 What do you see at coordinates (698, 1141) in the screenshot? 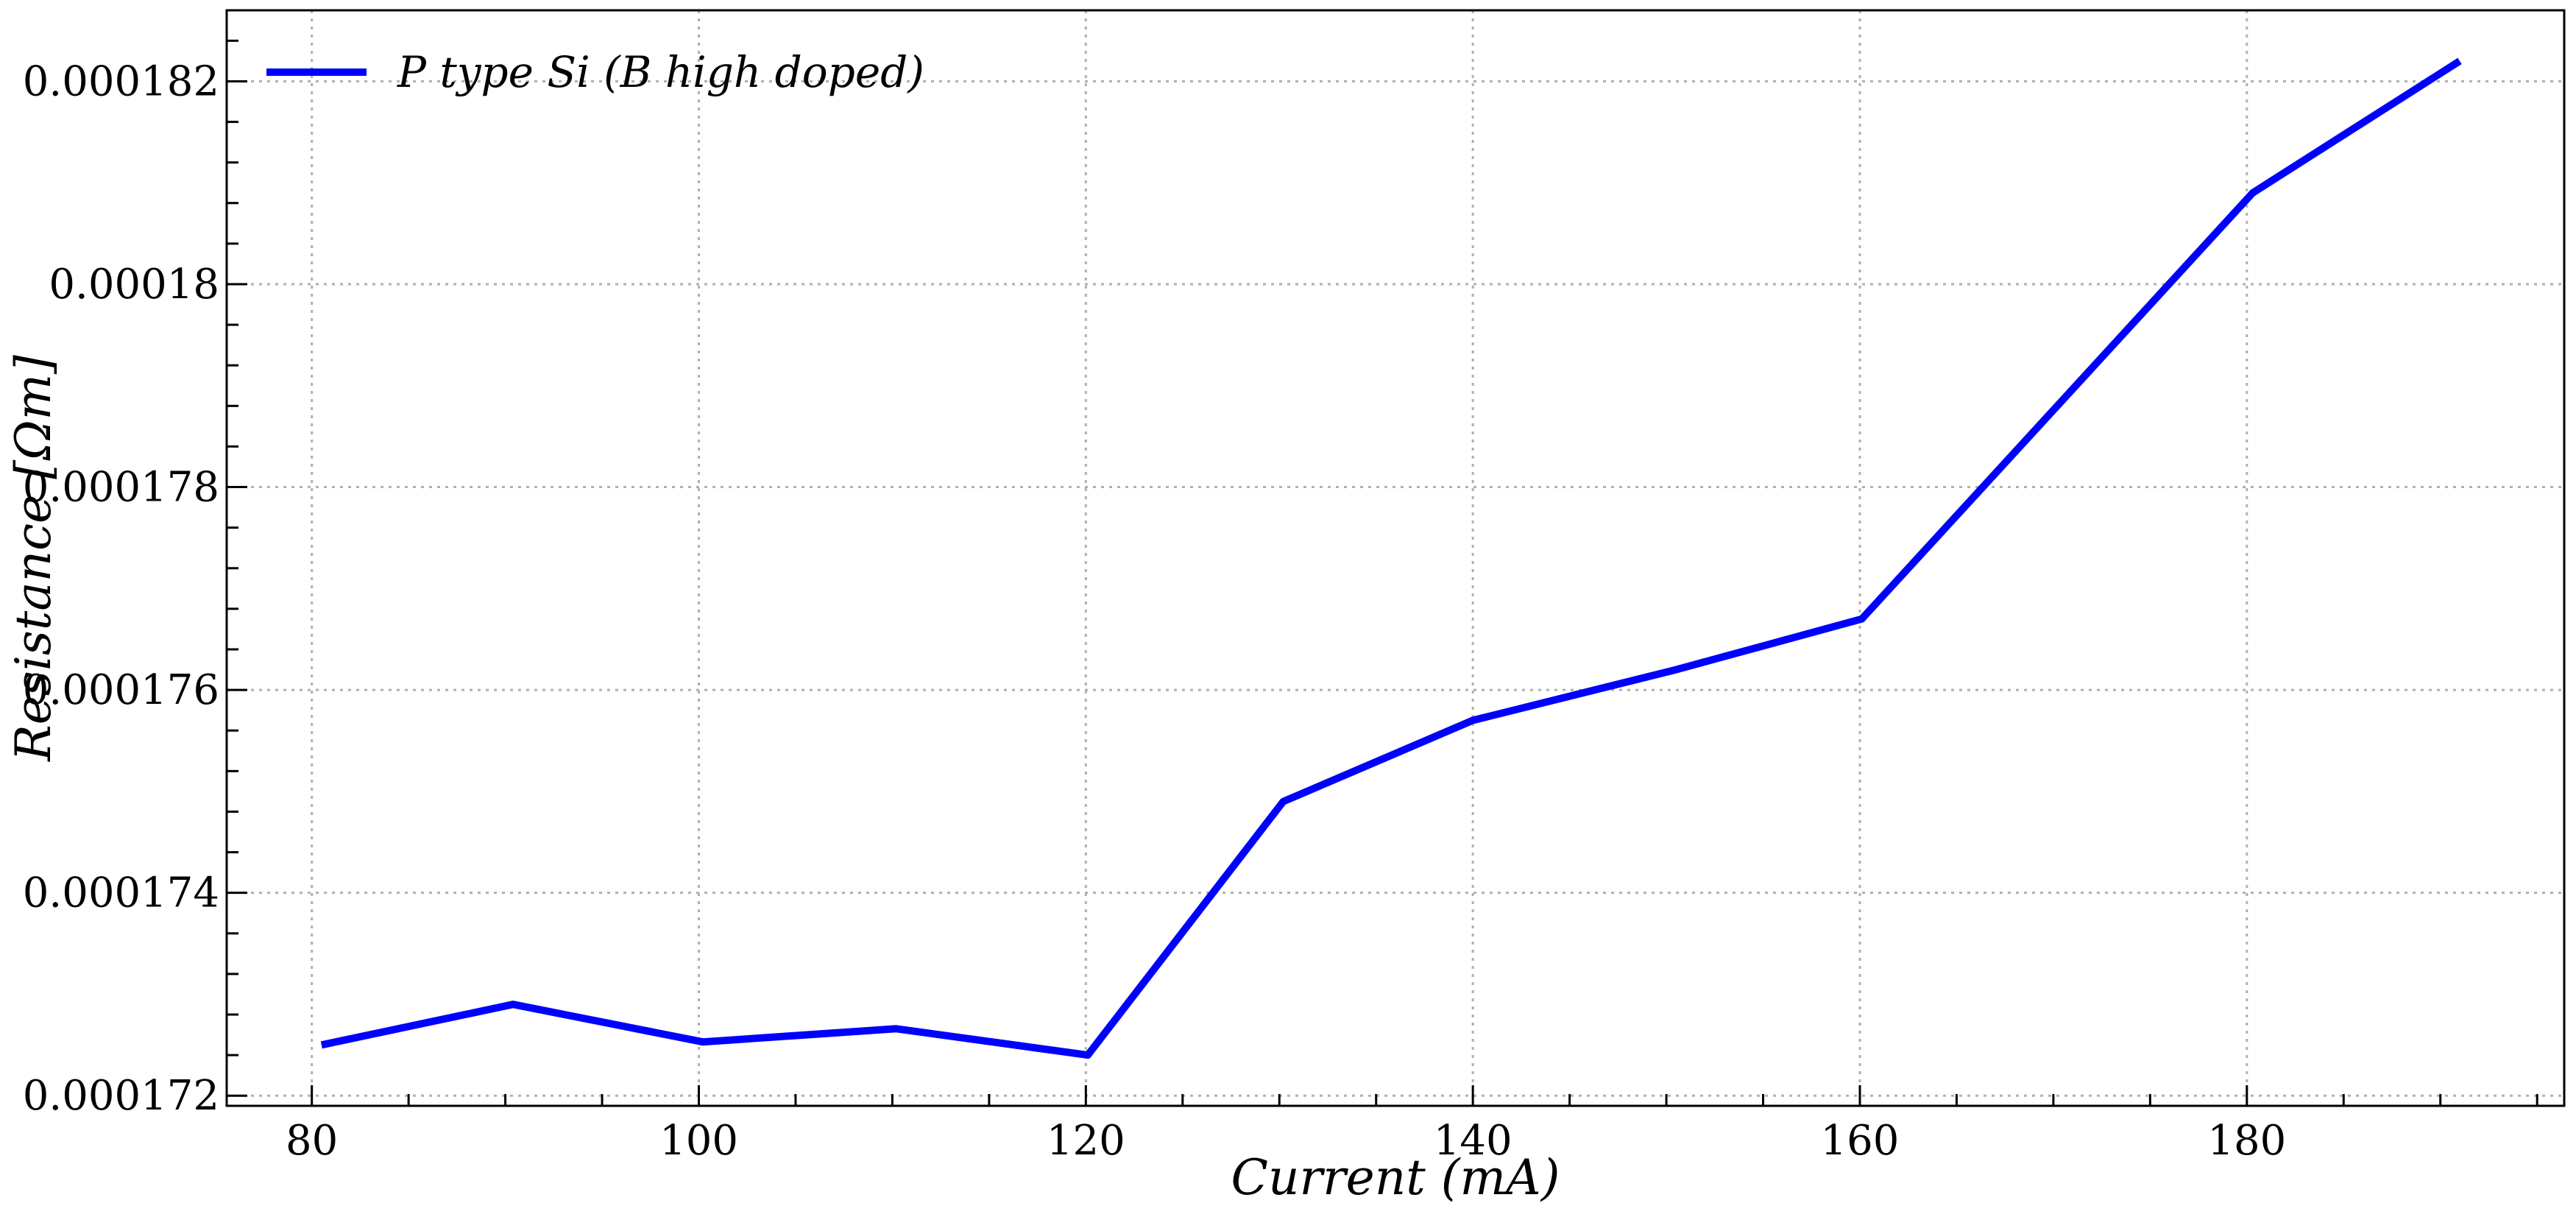
I see `x-tick-label: 100` at bounding box center [698, 1141].